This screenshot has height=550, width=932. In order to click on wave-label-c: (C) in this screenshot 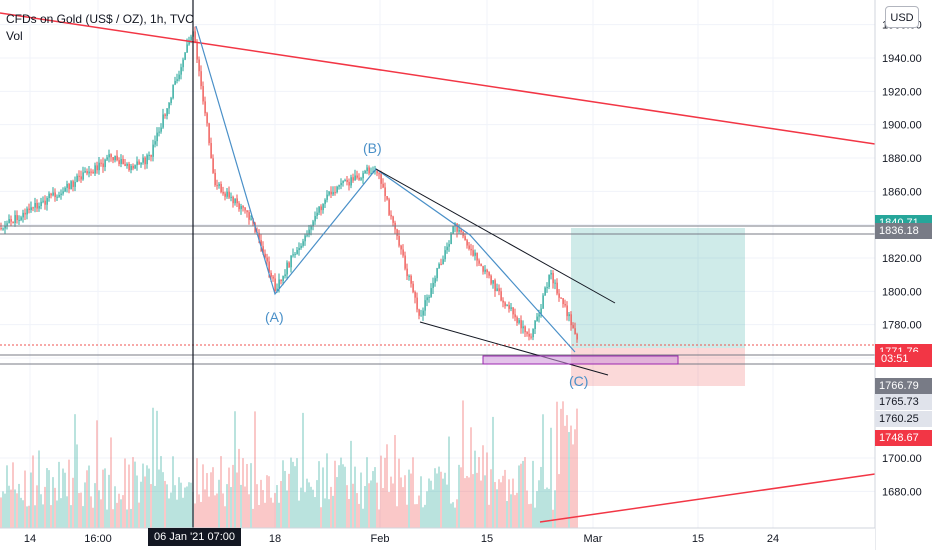, I will do `click(578, 381)`.